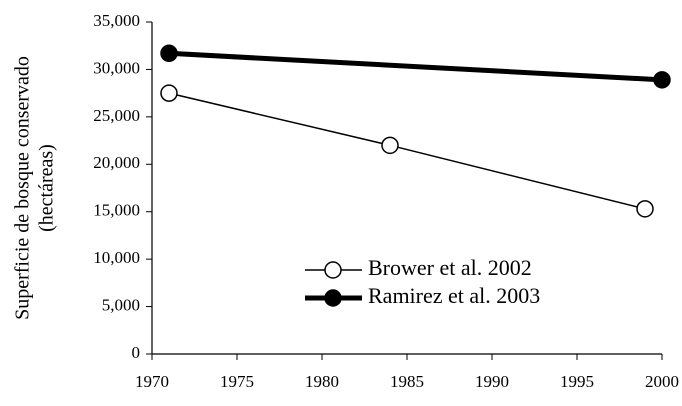 The width and height of the screenshot is (682, 406). What do you see at coordinates (136, 352) in the screenshot?
I see `y-tick-label: 0` at bounding box center [136, 352].